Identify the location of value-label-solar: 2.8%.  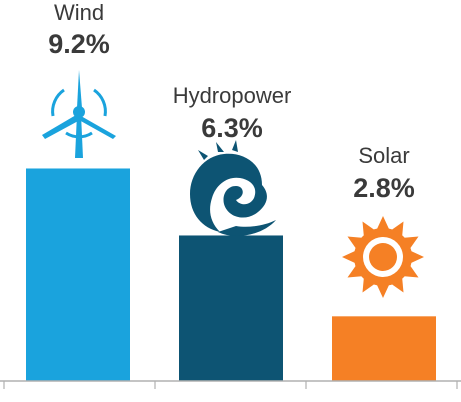
(384, 188).